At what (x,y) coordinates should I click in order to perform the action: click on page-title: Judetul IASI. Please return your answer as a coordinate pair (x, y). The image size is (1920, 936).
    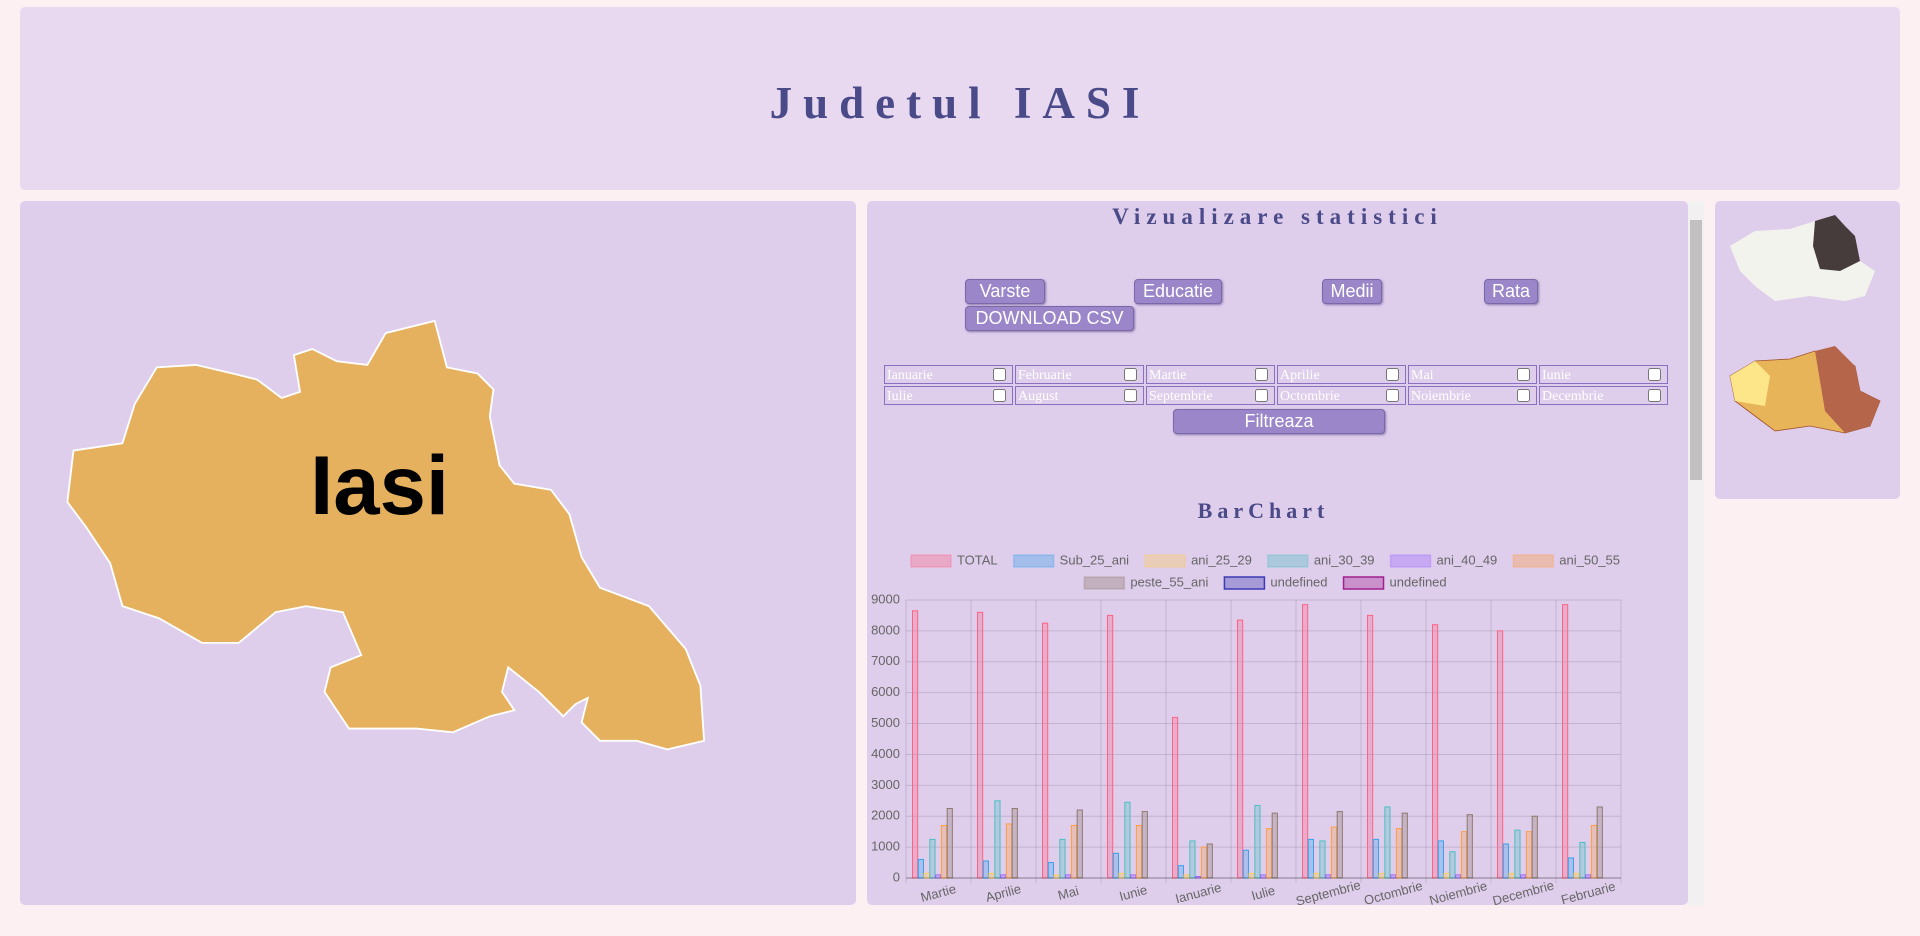
    Looking at the image, I should click on (960, 103).